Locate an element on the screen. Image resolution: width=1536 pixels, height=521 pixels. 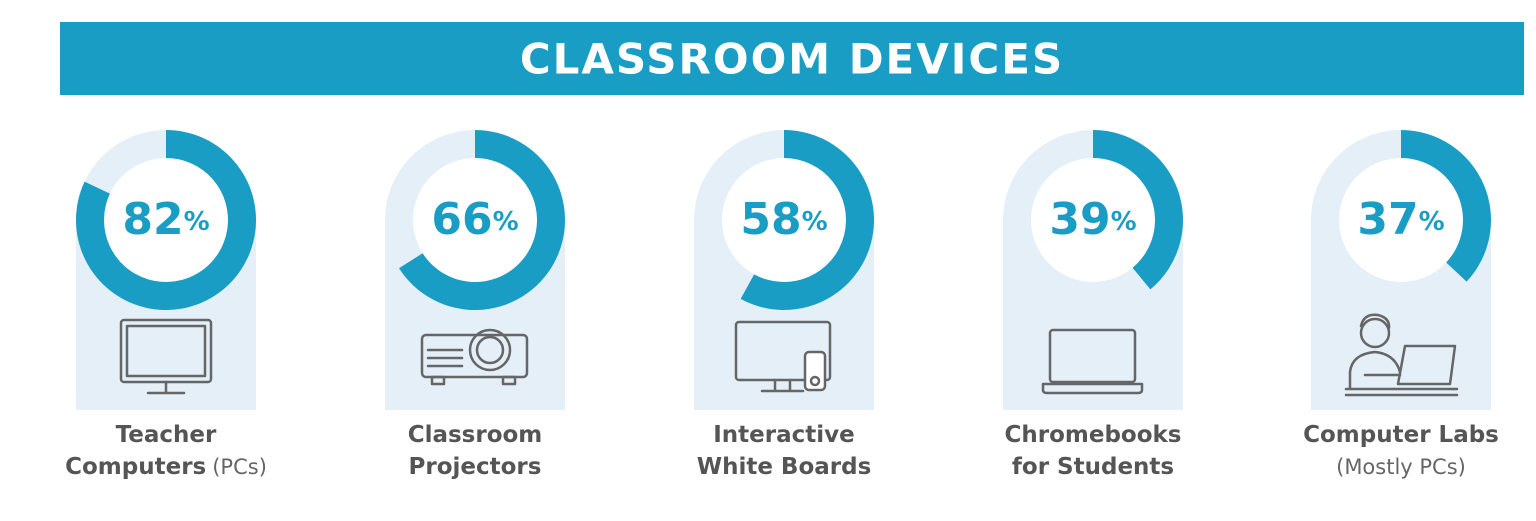
value-label: 82% is located at coordinates (165, 219).